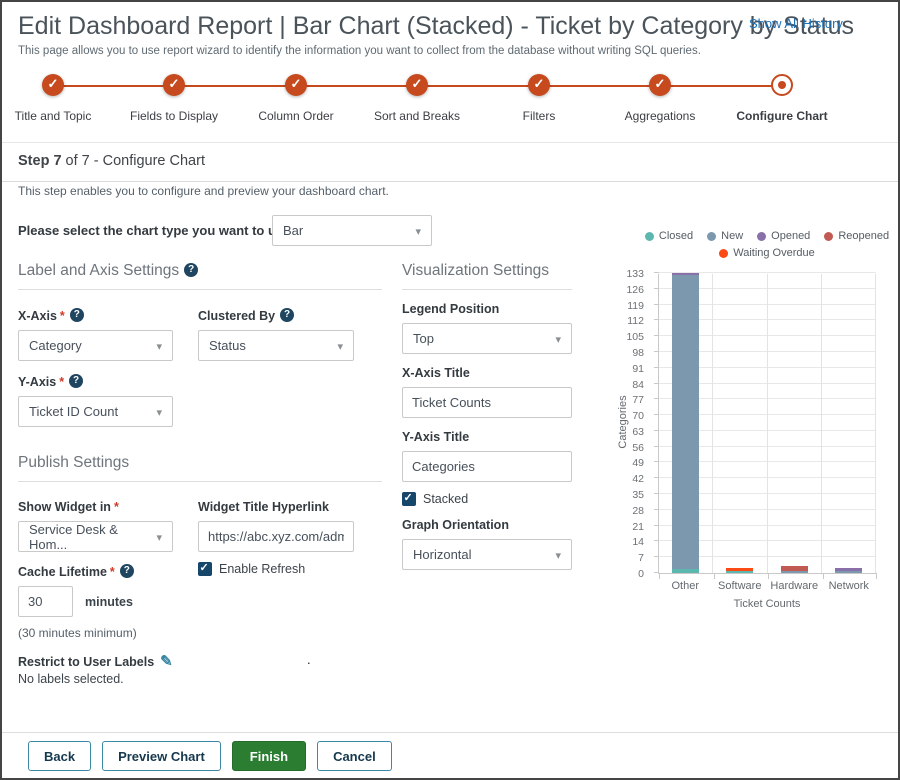  I want to click on preview-chart-button: Preview Chart, so click(161, 756).